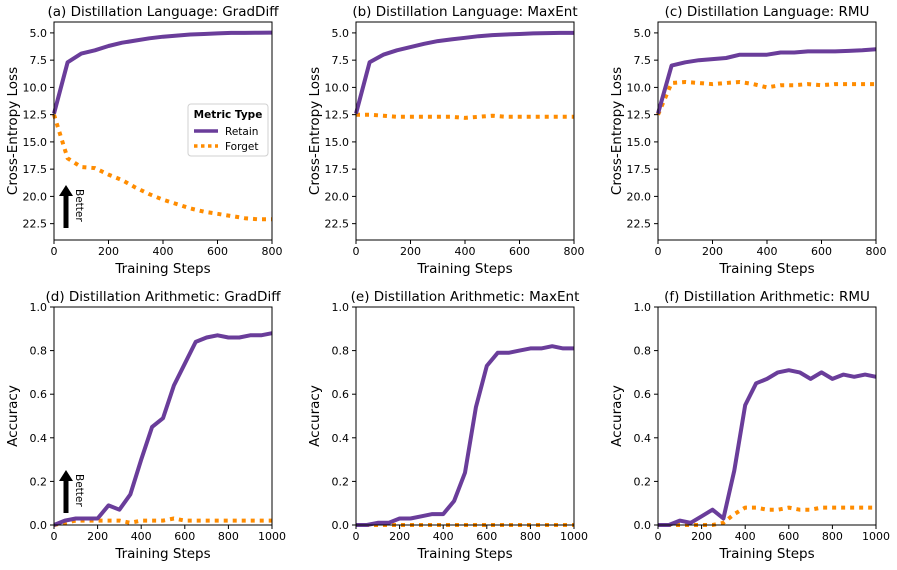 Image resolution: width=897 pixels, height=570 pixels. Describe the element at coordinates (241, 147) in the screenshot. I see `legend-forget-label: Forget` at that location.